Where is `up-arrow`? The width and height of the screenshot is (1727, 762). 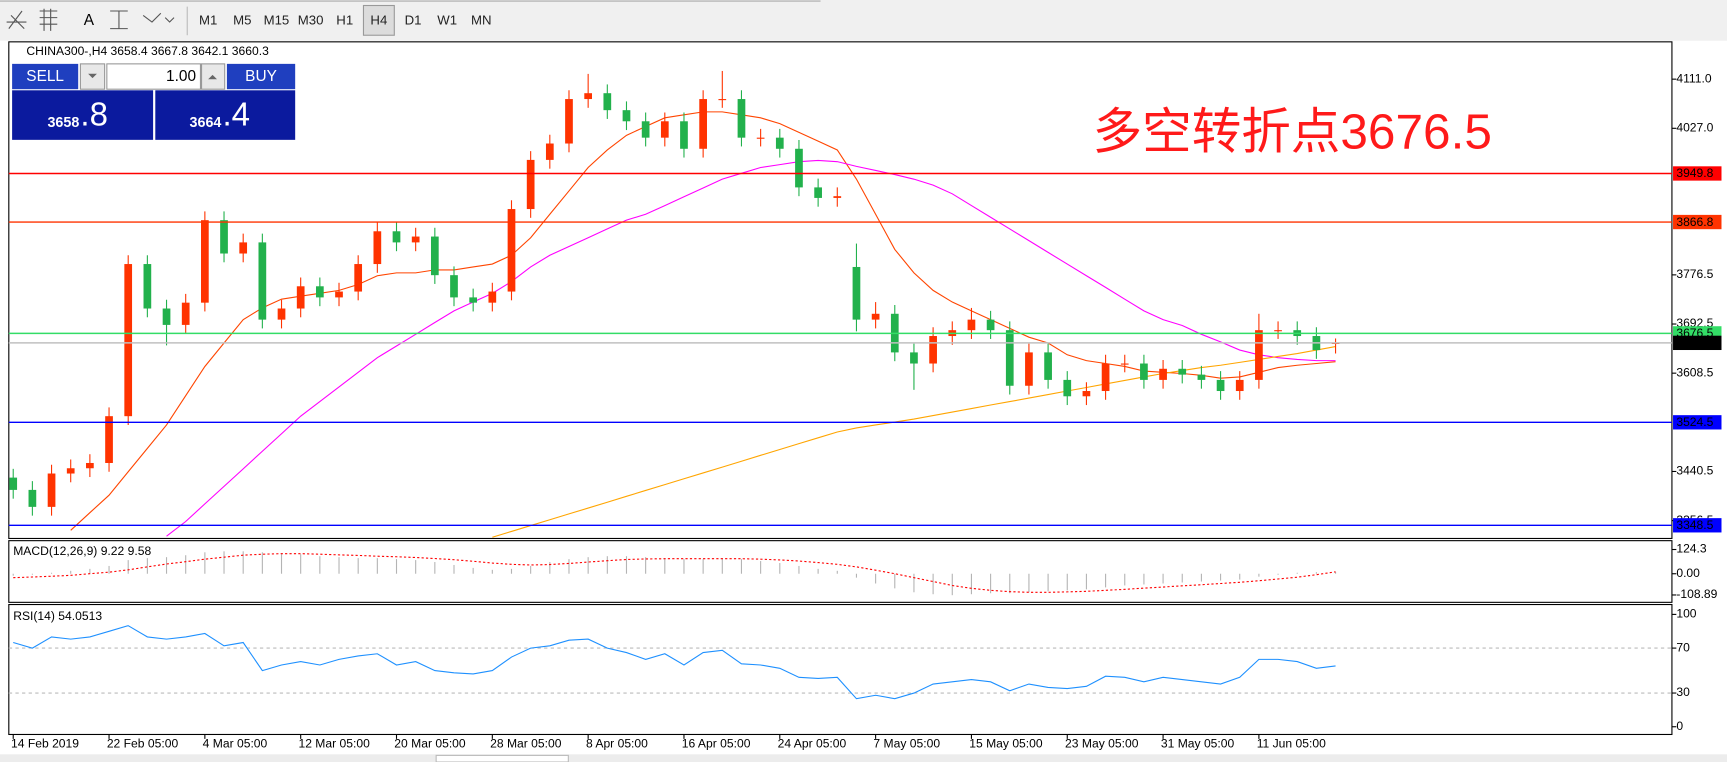 up-arrow is located at coordinates (212, 77).